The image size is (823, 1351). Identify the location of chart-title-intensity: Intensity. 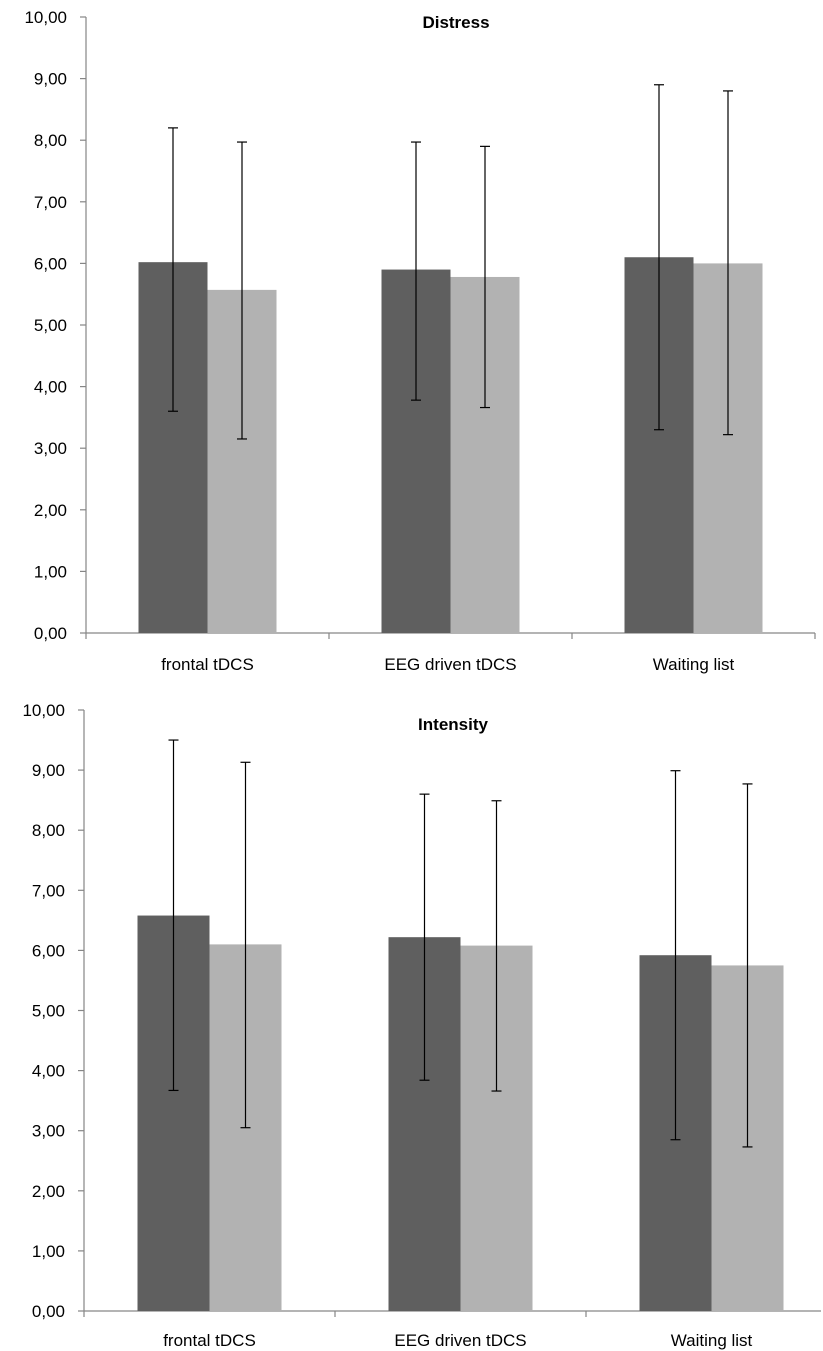
(453, 724).